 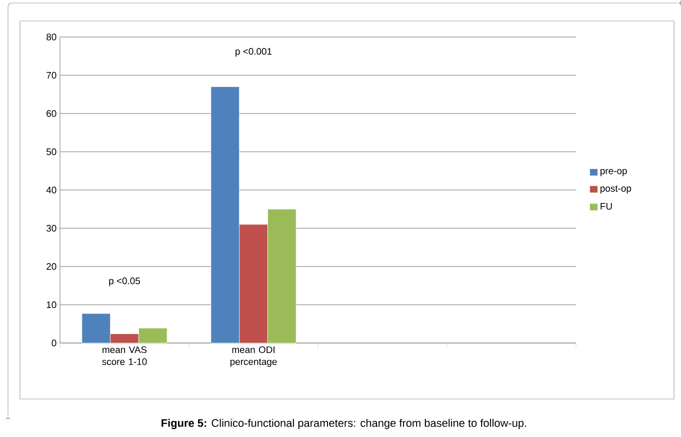 I want to click on x-tick-label: mean ODI percentage, so click(x=253, y=356).